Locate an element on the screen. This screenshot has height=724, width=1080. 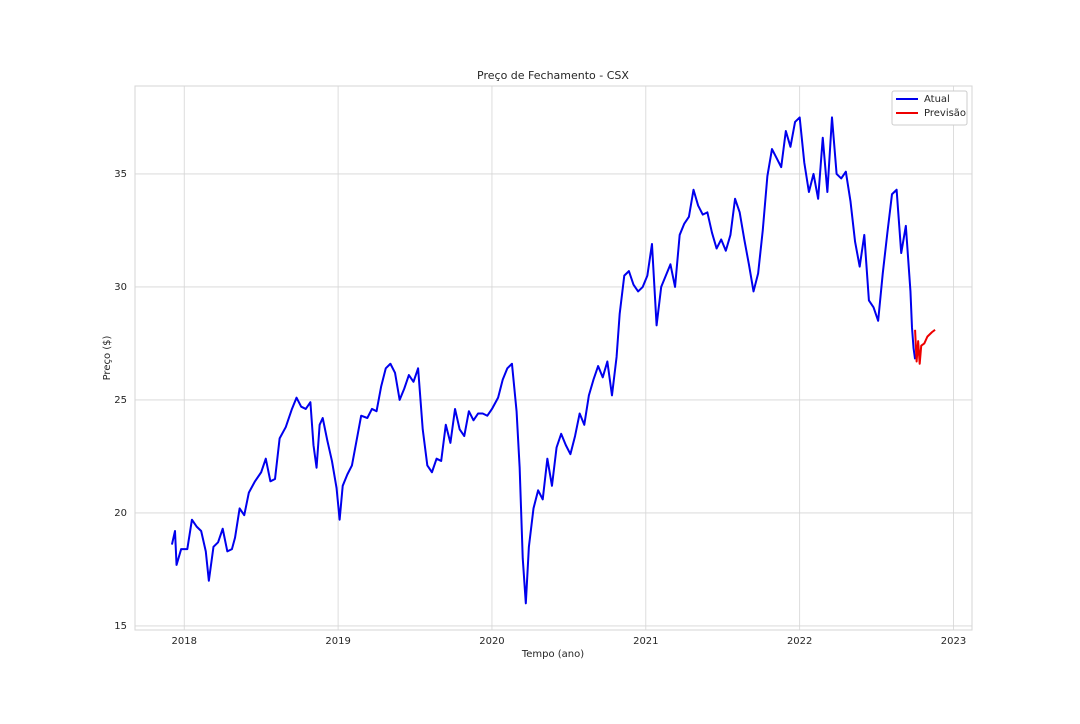
x-tick-label: 2019 is located at coordinates (337, 641).